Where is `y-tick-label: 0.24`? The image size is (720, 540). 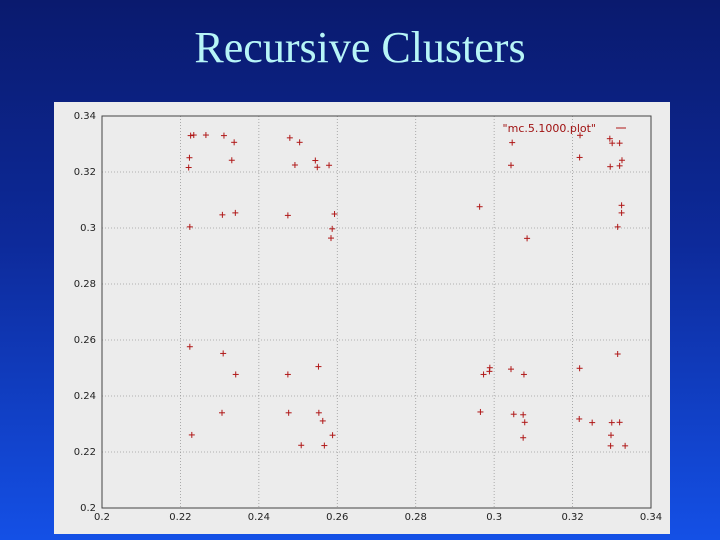
y-tick-label: 0.24 is located at coordinates (85, 396).